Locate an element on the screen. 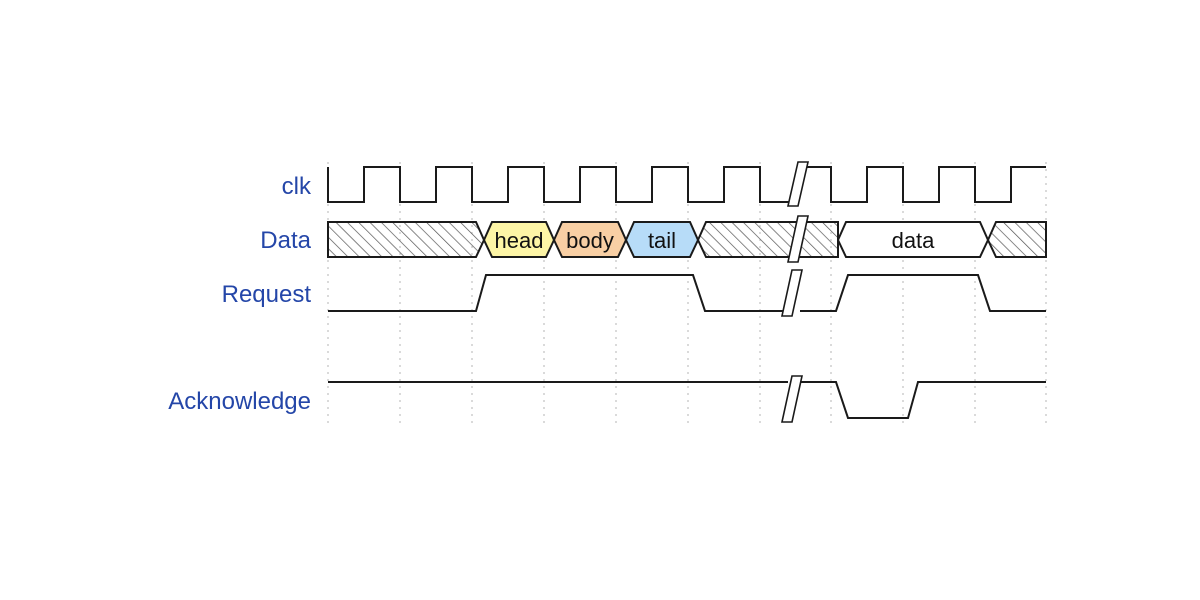 The image size is (1200, 600). data-bus: head body tail data is located at coordinates (687, 239).